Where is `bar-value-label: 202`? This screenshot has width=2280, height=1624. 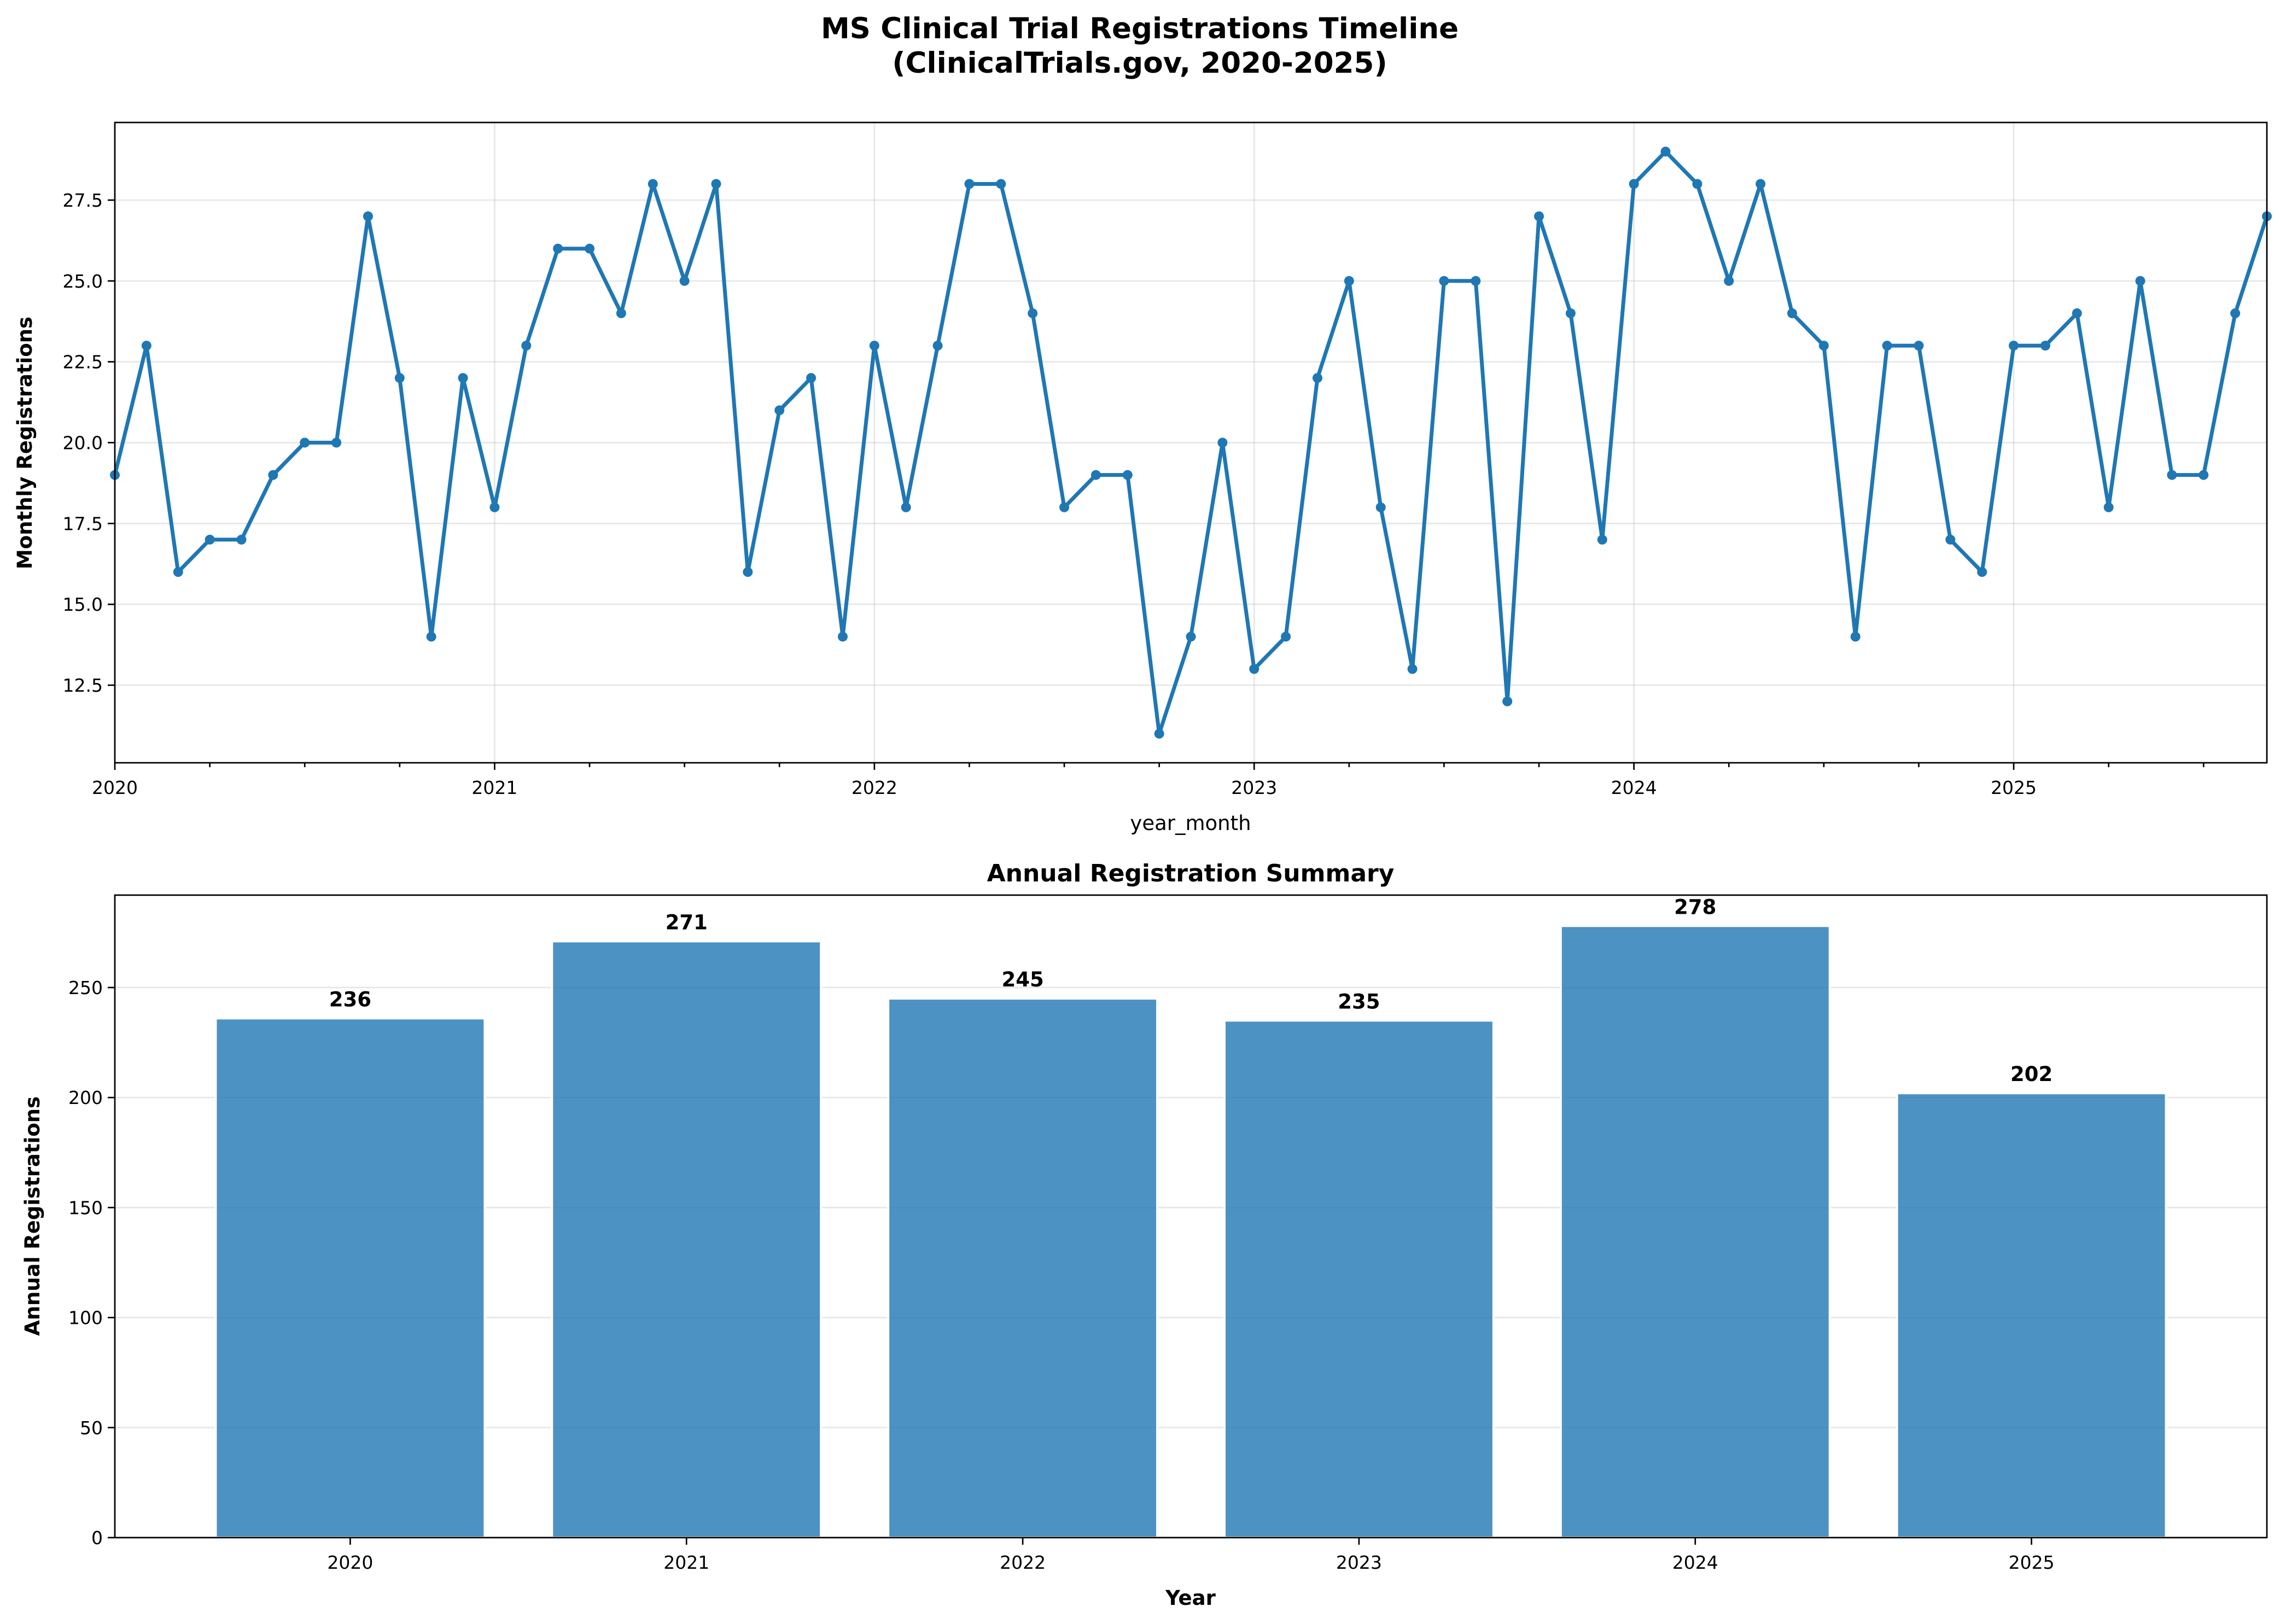
bar-value-label: 202 is located at coordinates (2031, 1074).